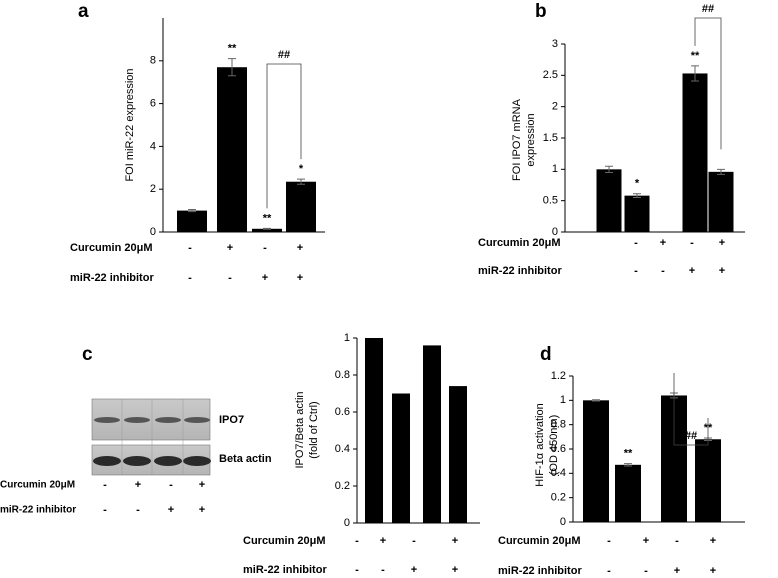 This screenshot has height=578, width=778. What do you see at coordinates (550, 201) in the screenshot?
I see `y-tick-label: 0.5` at bounding box center [550, 201].